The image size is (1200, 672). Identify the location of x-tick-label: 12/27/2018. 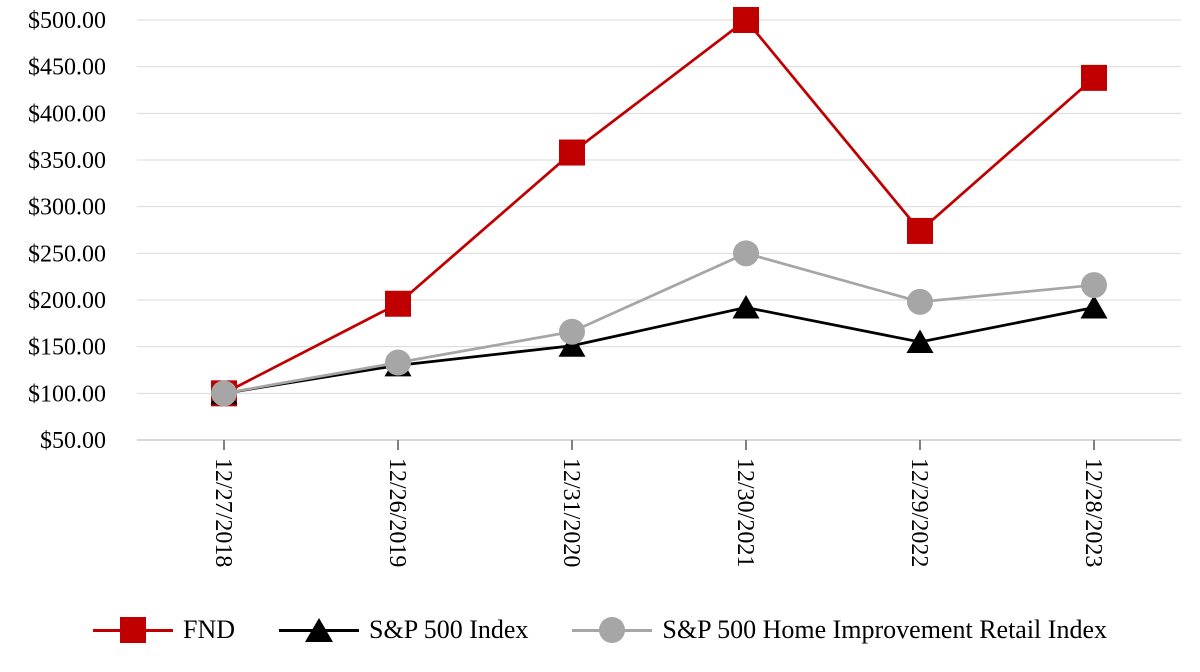
(223, 512).